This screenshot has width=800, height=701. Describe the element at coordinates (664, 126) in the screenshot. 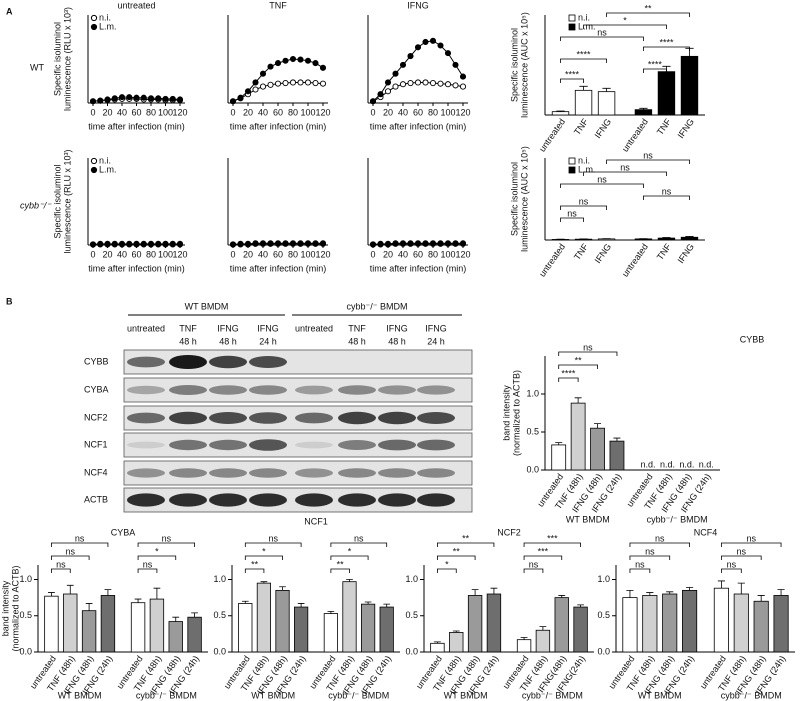

I see `x-tick-label: TNF` at that location.